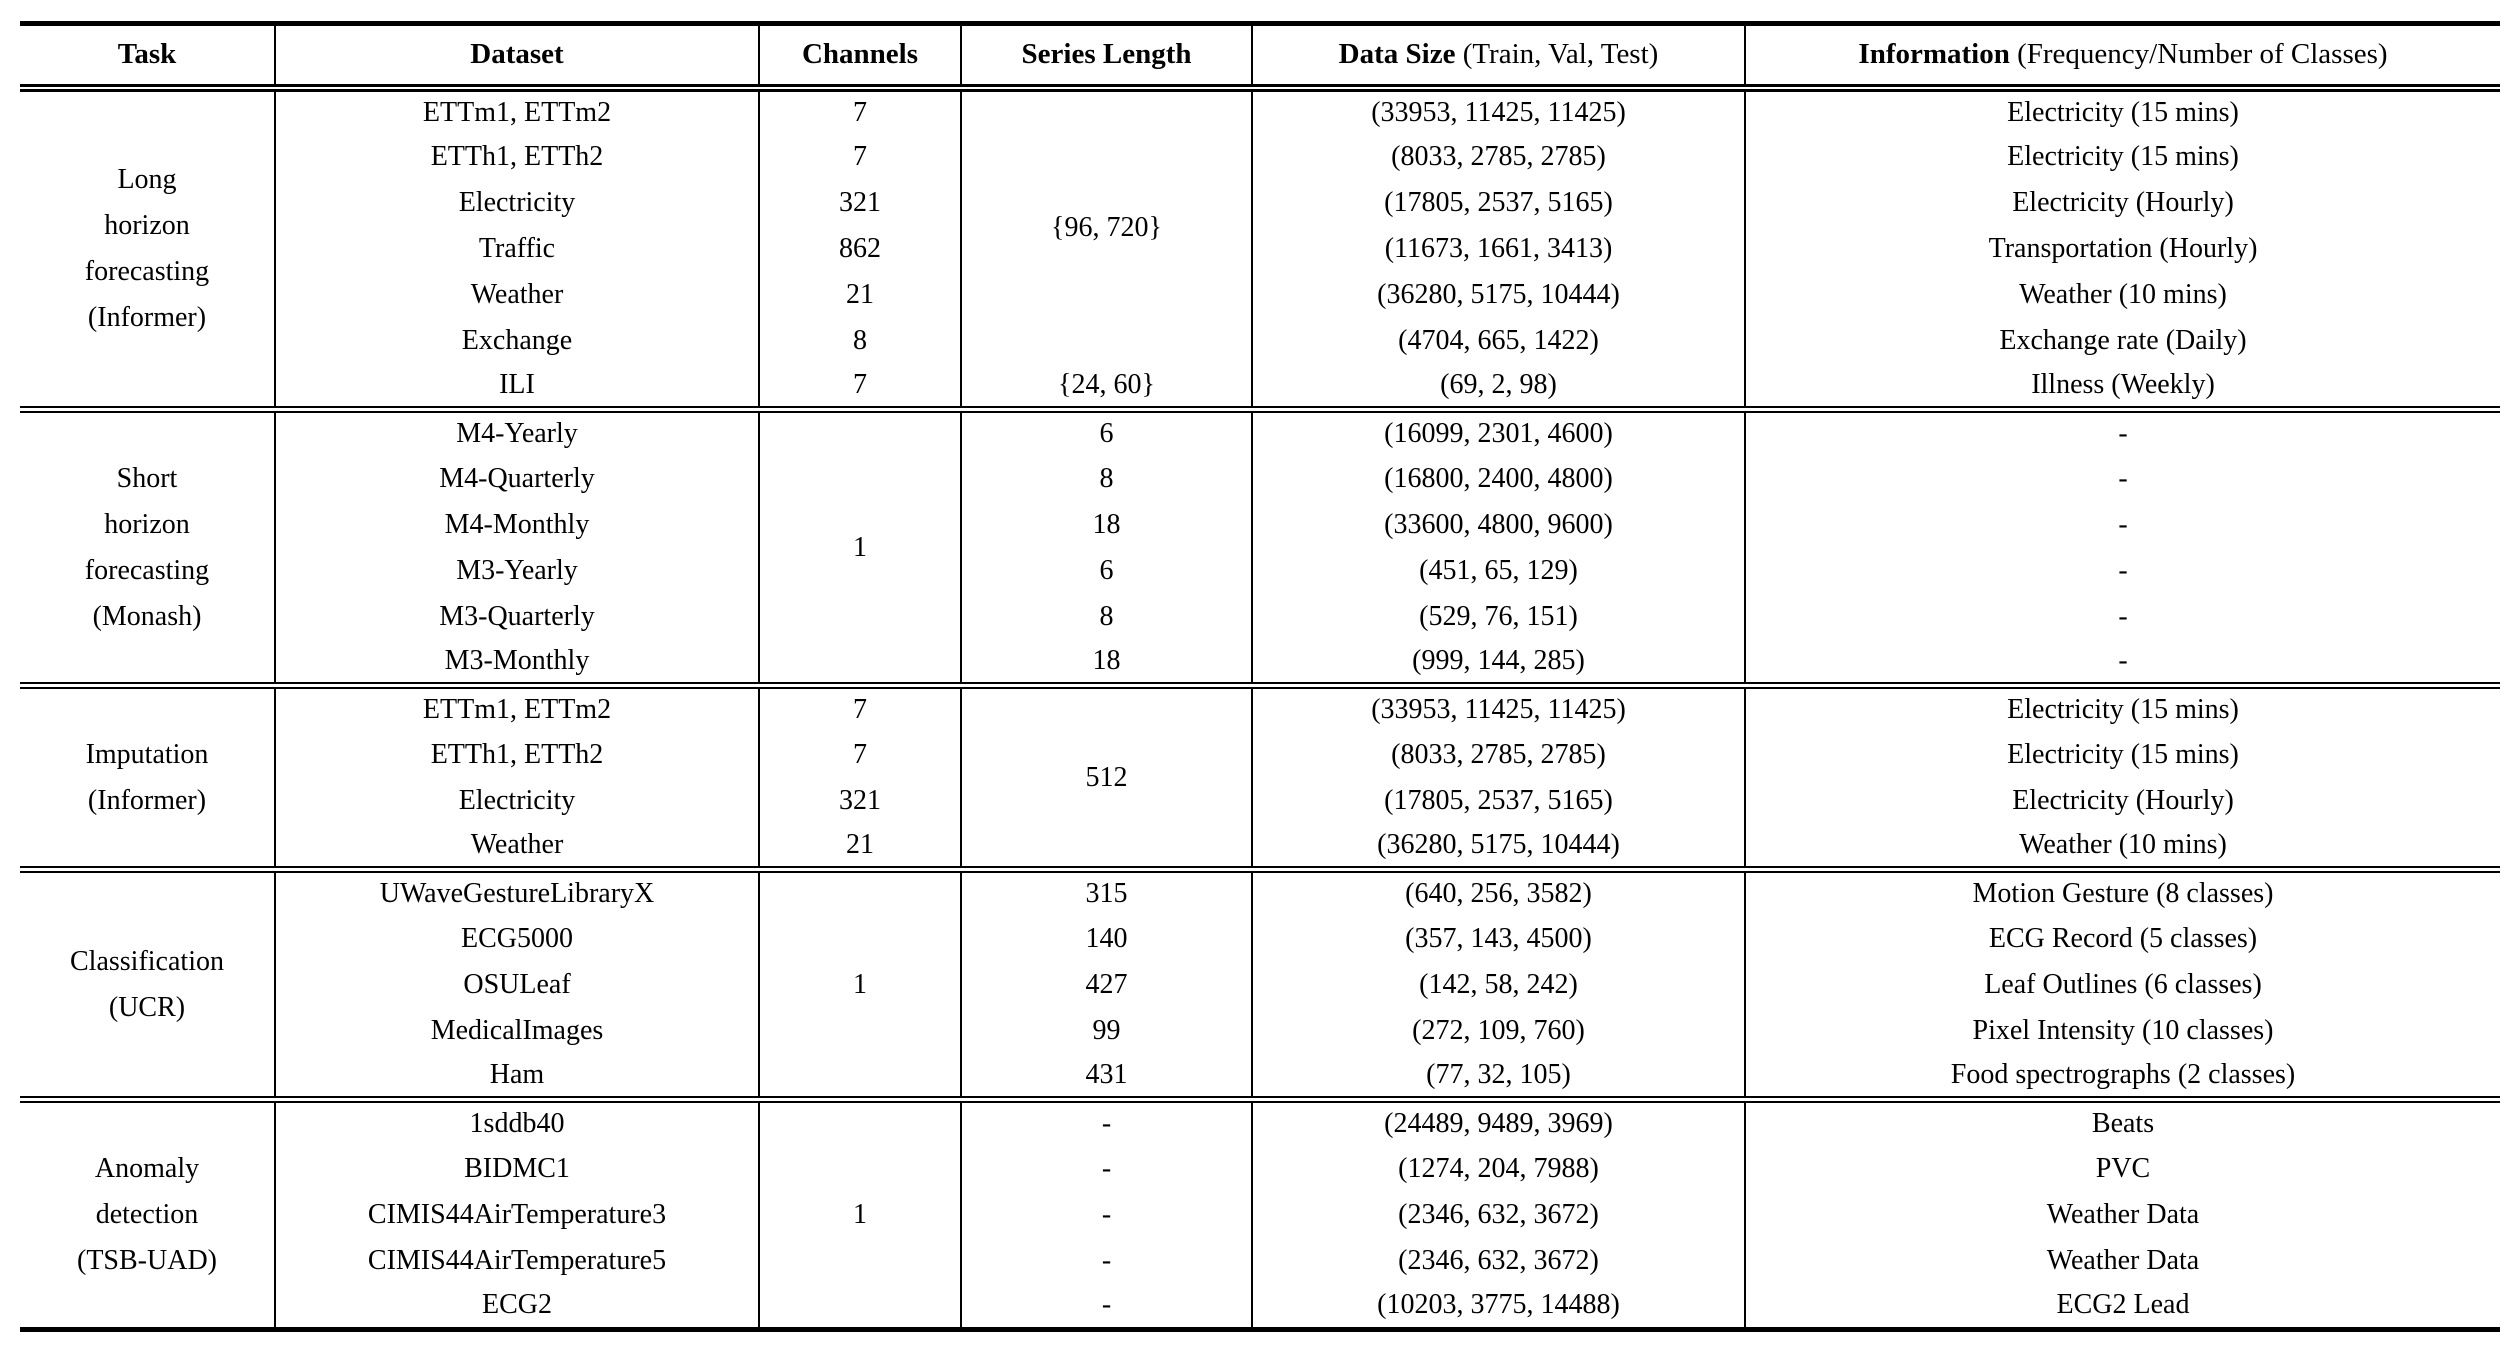 The height and width of the screenshot is (1366, 2520). What do you see at coordinates (1260, 478) in the screenshot?
I see `table-row: M4-Quarterly 8 (16800, 2400, 4800) -` at bounding box center [1260, 478].